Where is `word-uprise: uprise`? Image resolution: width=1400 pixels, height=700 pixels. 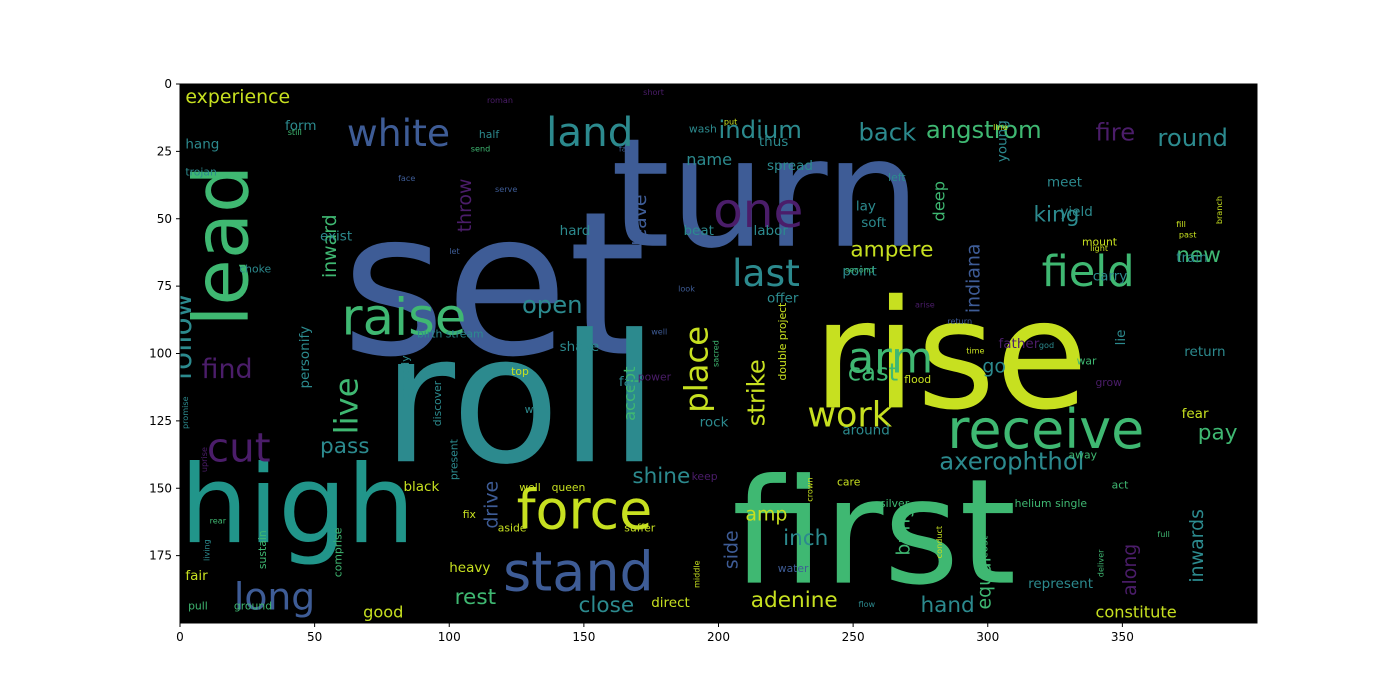 word-uprise: uprise is located at coordinates (204, 459).